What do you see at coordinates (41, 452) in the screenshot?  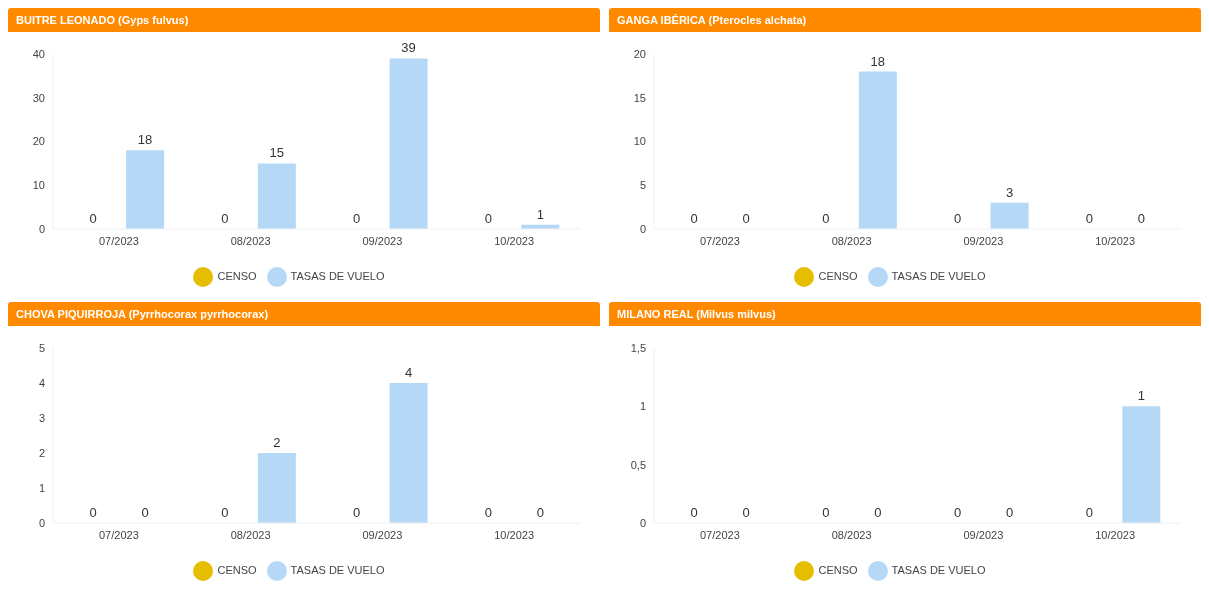 I see `y-tick-label: 2` at bounding box center [41, 452].